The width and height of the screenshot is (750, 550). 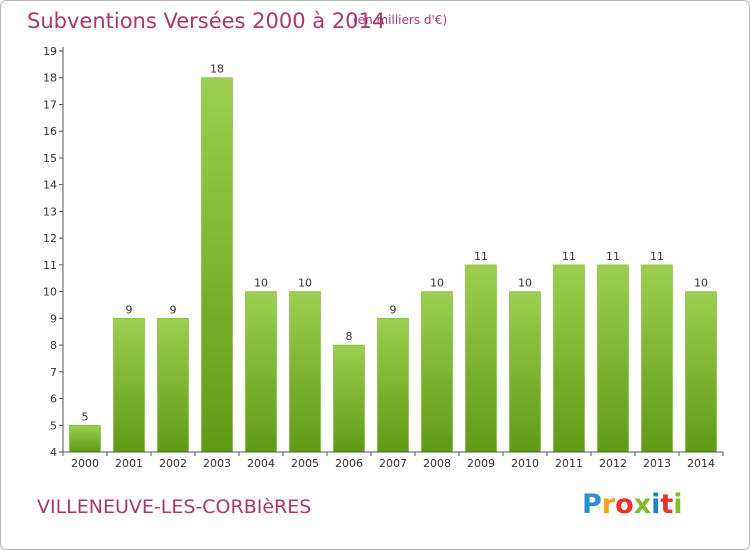 I want to click on y-tick-label: 18, so click(x=50, y=78).